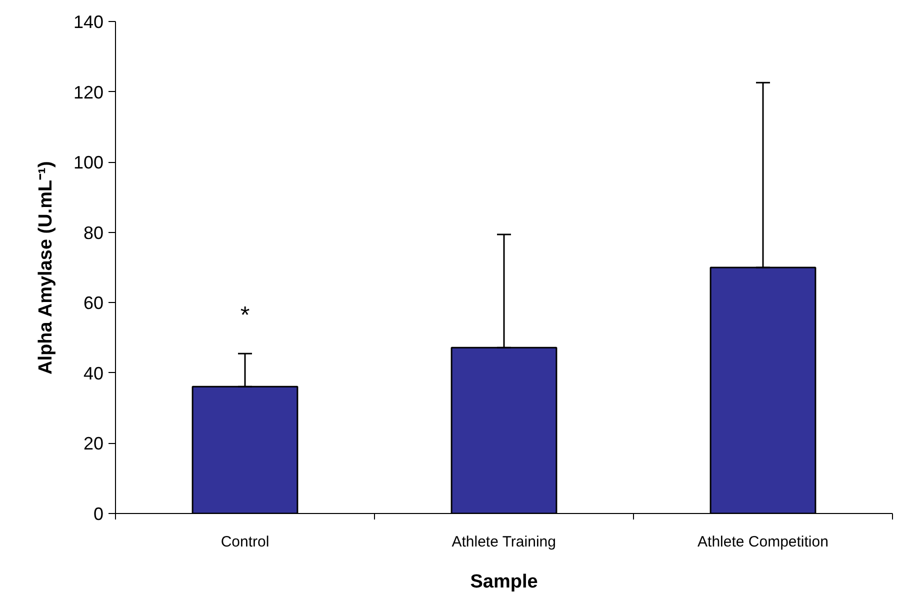  What do you see at coordinates (245, 316) in the screenshot?
I see `annotation: *` at bounding box center [245, 316].